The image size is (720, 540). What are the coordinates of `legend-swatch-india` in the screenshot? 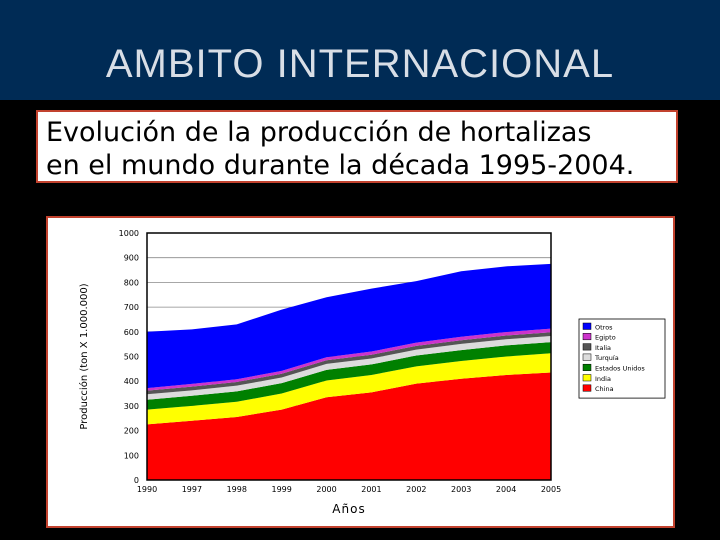 It's located at (587, 378).